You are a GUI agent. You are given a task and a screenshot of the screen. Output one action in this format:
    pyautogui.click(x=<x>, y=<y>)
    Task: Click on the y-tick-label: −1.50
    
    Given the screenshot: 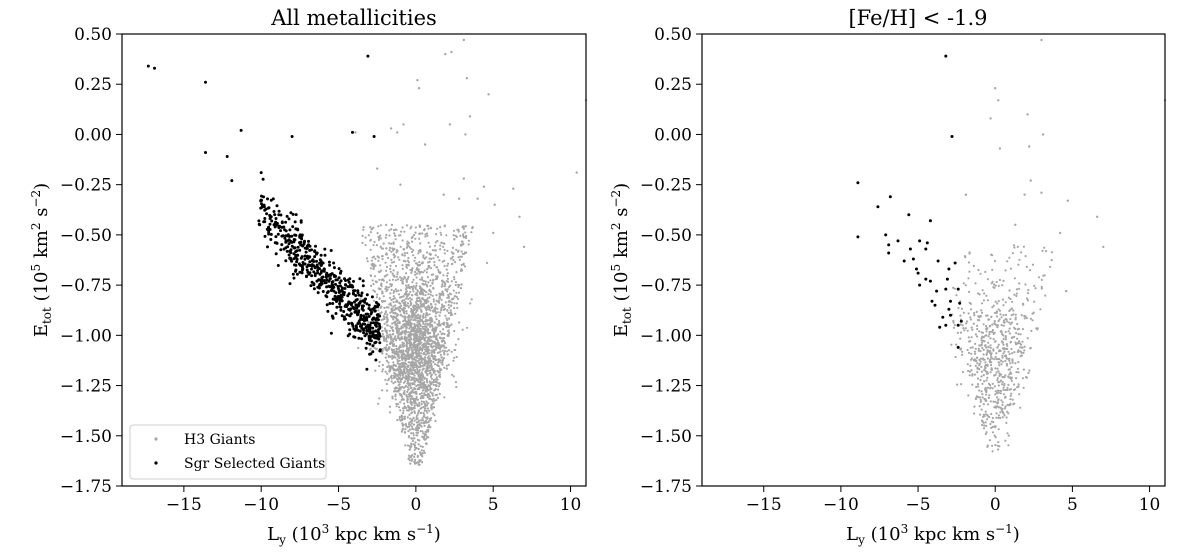 What is the action you would take?
    pyautogui.click(x=666, y=437)
    